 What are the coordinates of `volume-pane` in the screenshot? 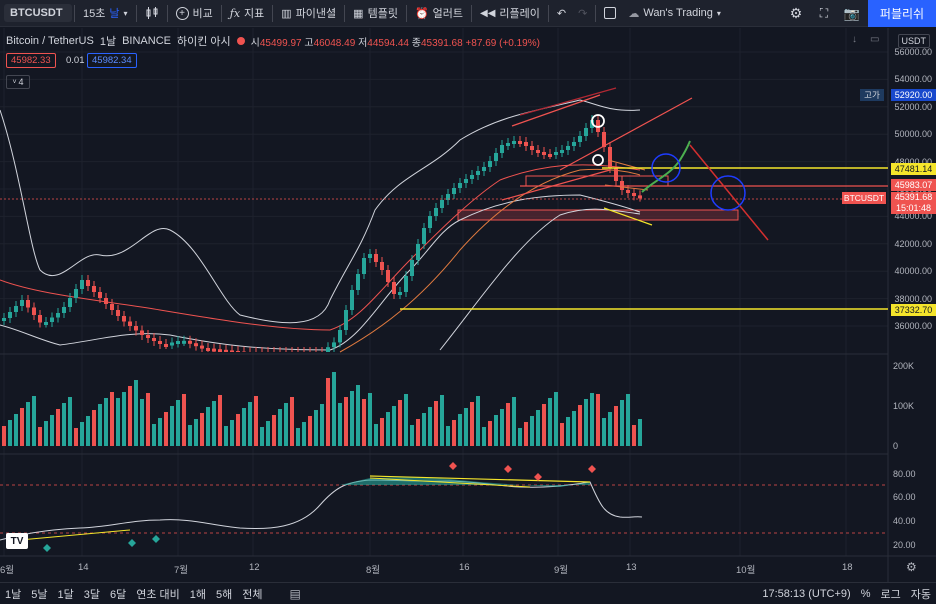 It's located at (322, 409).